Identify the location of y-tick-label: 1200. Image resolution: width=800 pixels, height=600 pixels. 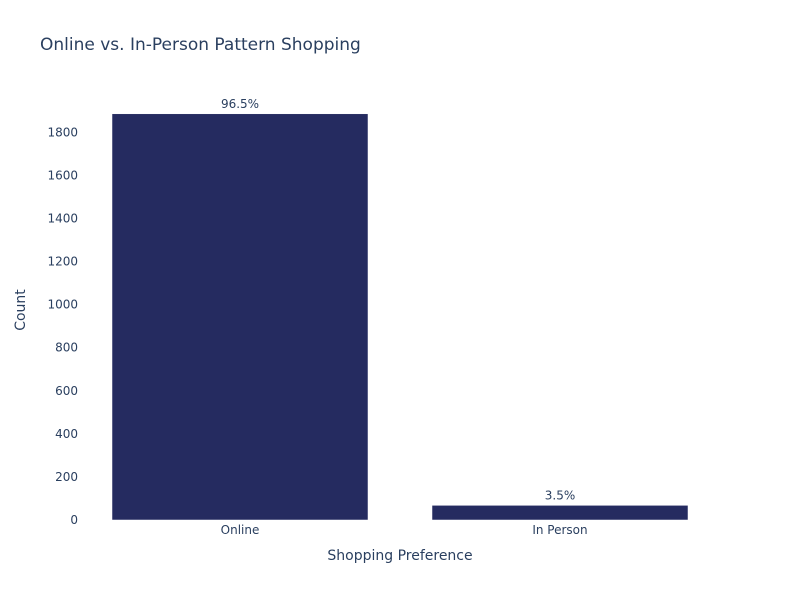
(62, 262).